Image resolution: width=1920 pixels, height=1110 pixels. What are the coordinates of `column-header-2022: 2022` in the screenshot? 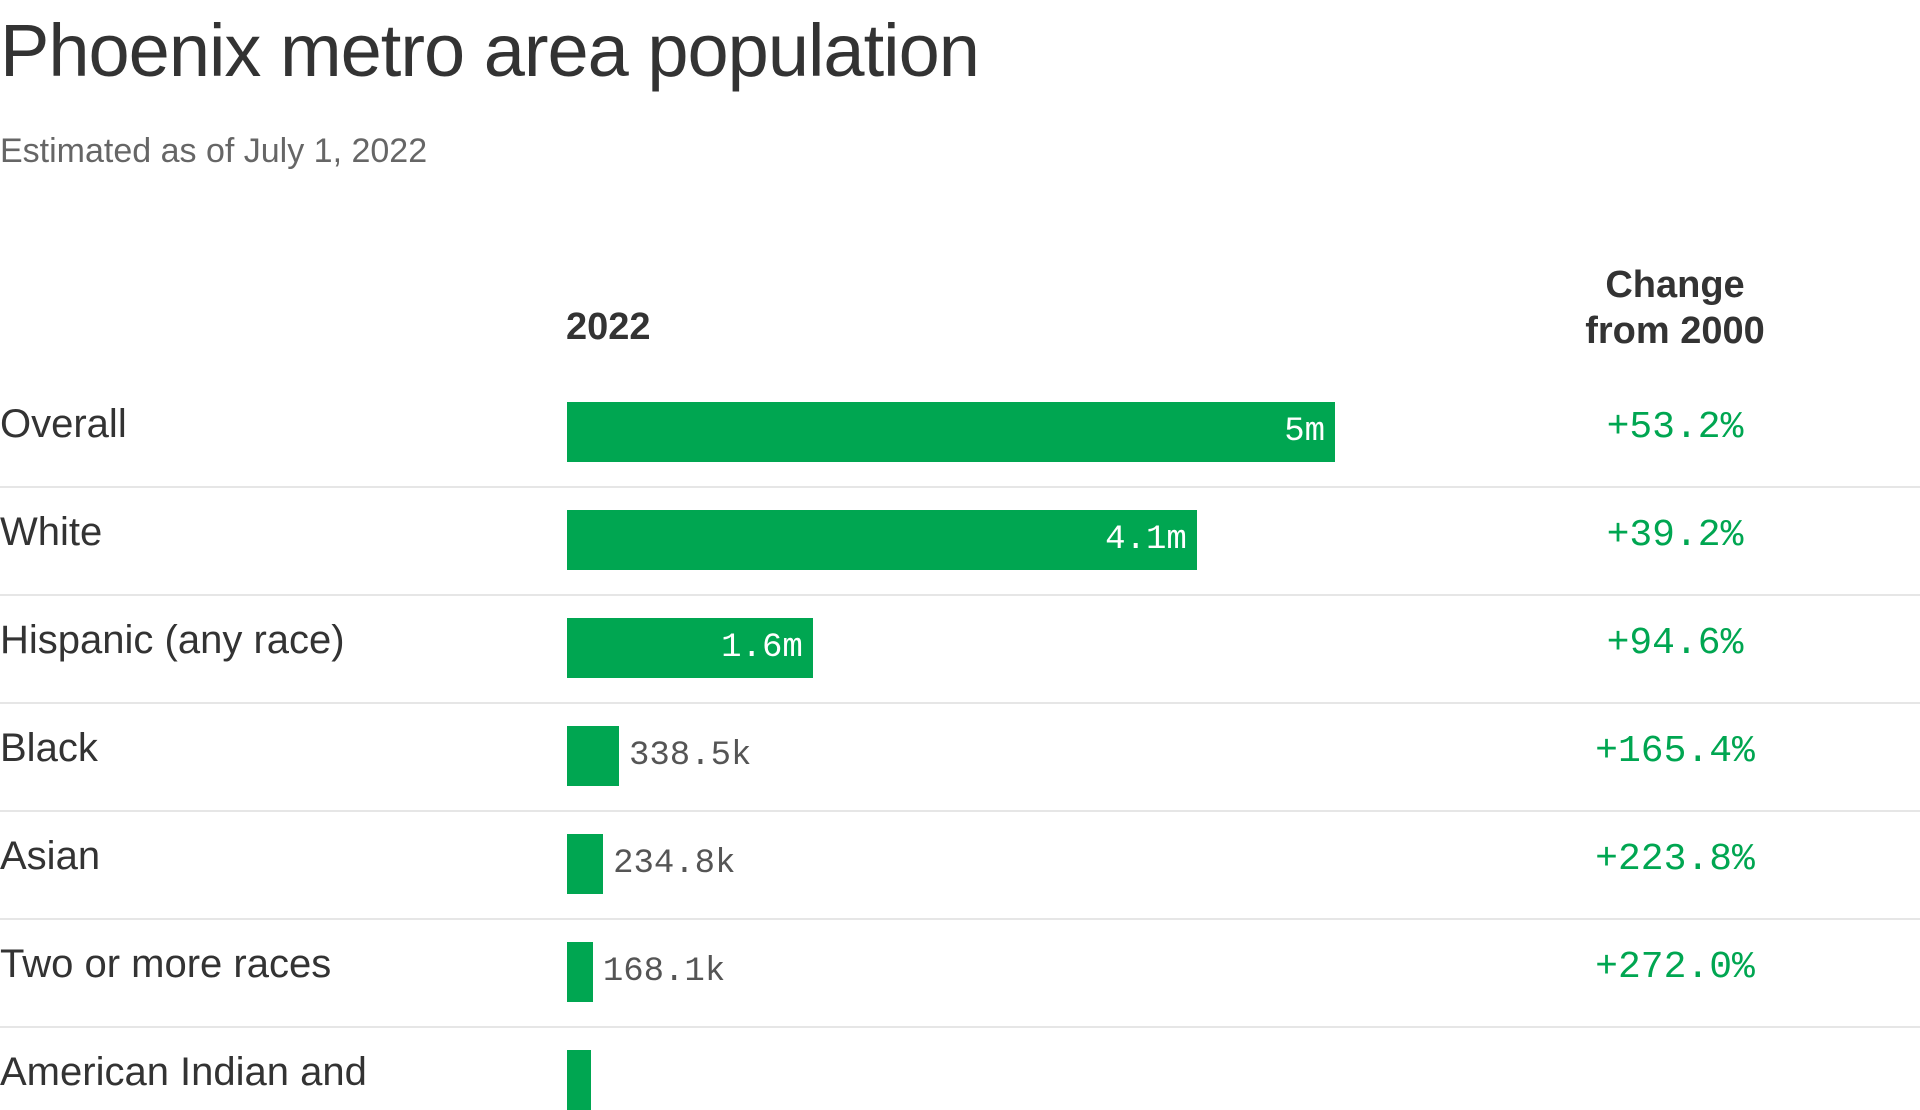 It's located at (608, 327).